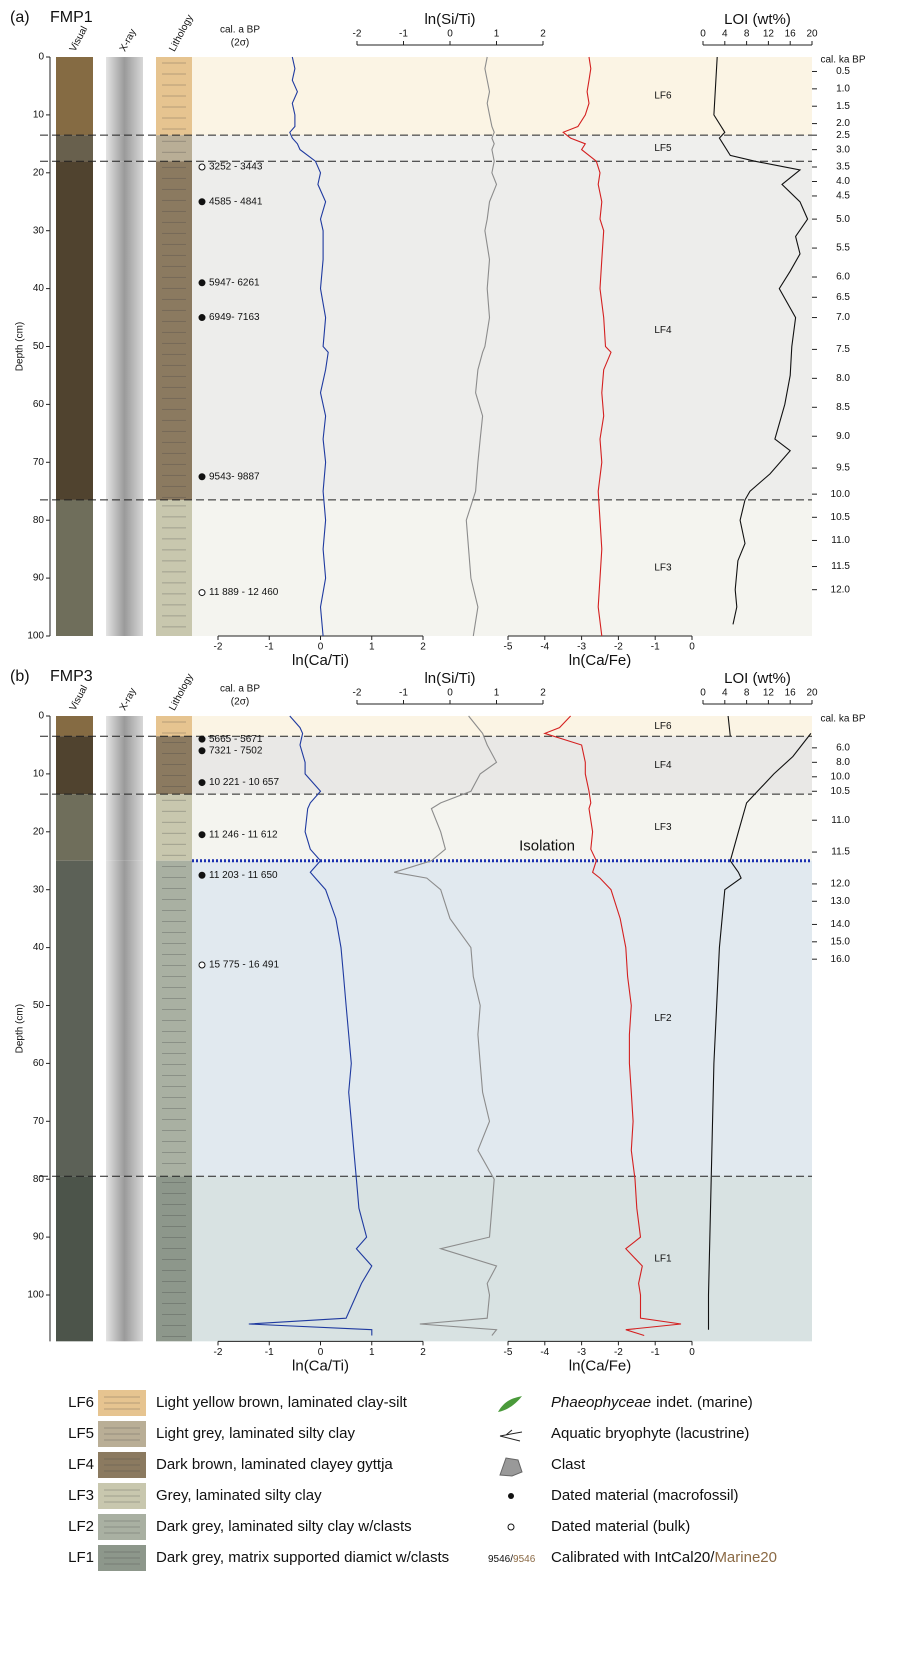 Image resolution: width=921 pixels, height=1666 pixels. Describe the element at coordinates (840, 852) in the screenshot. I see `age-tick-label: 11.5` at that location.